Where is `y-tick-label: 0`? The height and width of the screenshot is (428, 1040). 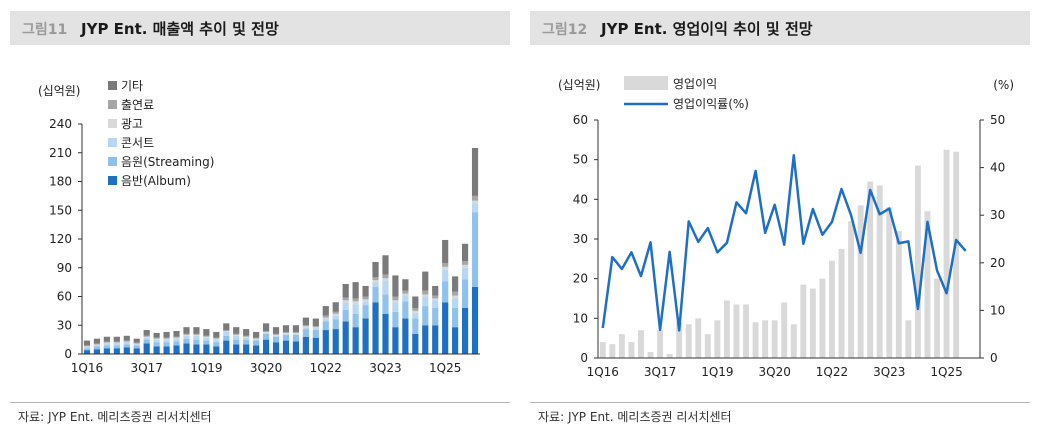 y-tick-label: 0 is located at coordinates (68, 354).